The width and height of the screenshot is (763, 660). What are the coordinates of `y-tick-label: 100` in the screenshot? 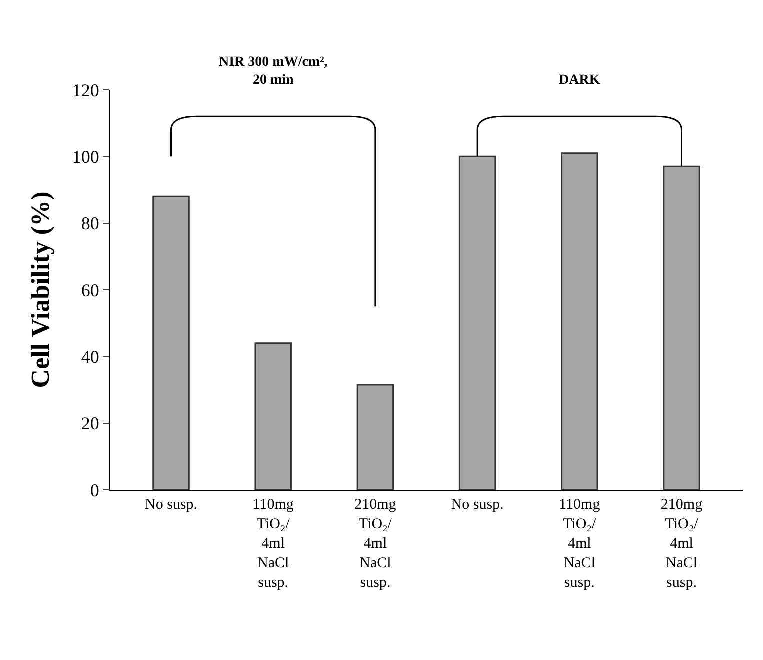 It's located at (86, 156).